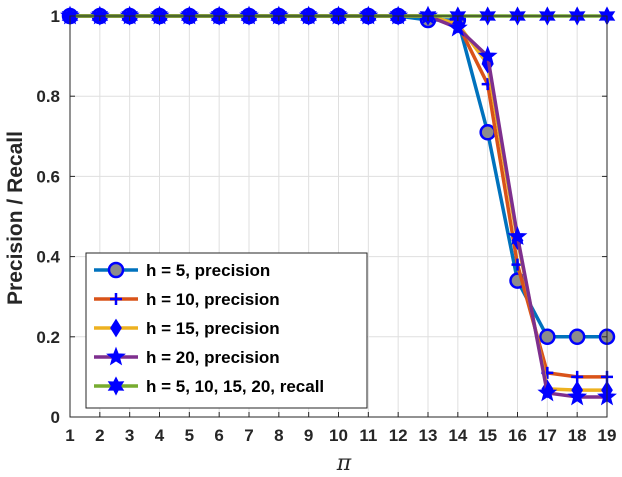 This screenshot has width=622, height=477. Describe the element at coordinates (48, 96) in the screenshot. I see `y-tick-label: 0.8` at that location.